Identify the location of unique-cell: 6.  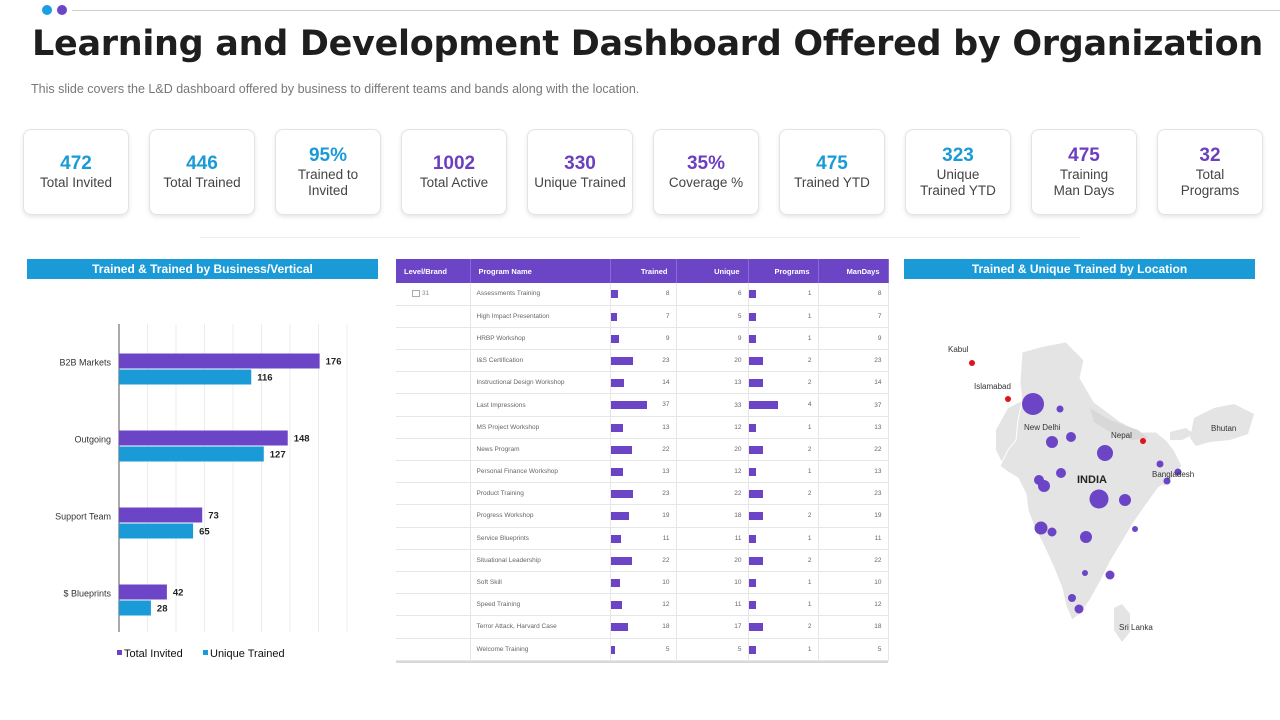
(712, 294).